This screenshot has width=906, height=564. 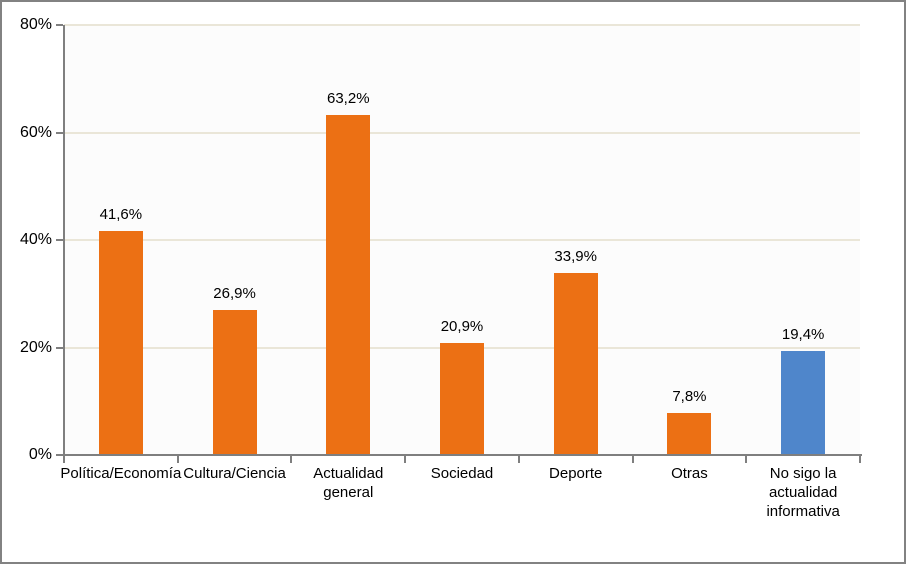 What do you see at coordinates (462, 326) in the screenshot?
I see `data-label: 20,9%` at bounding box center [462, 326].